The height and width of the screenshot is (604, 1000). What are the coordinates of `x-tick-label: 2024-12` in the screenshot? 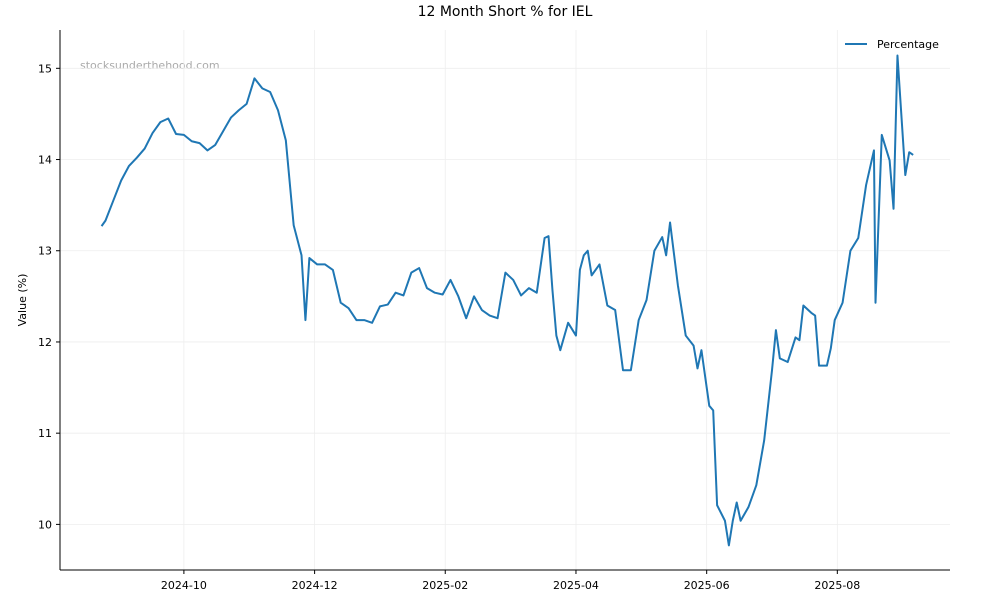 It's located at (315, 585).